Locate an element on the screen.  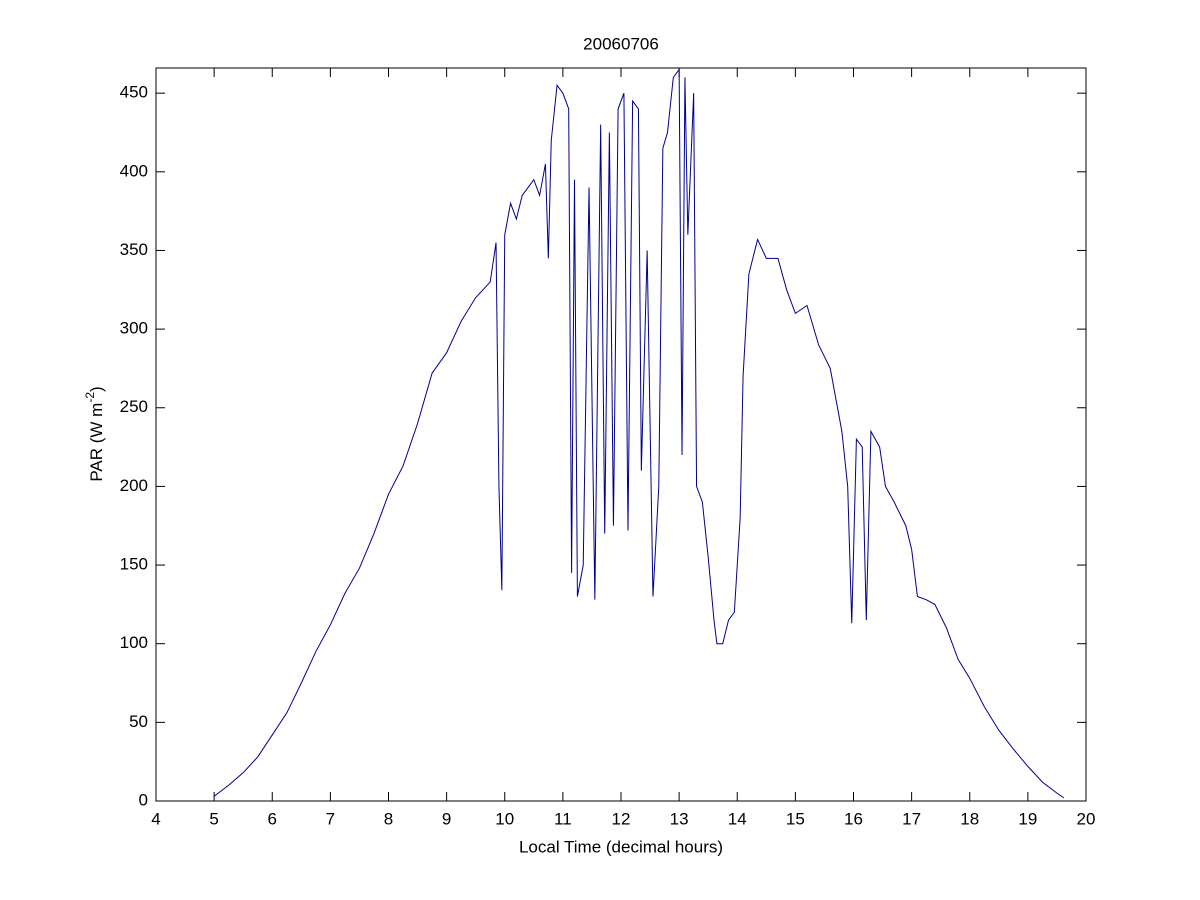
x-tick-label: 19 is located at coordinates (1027, 818).